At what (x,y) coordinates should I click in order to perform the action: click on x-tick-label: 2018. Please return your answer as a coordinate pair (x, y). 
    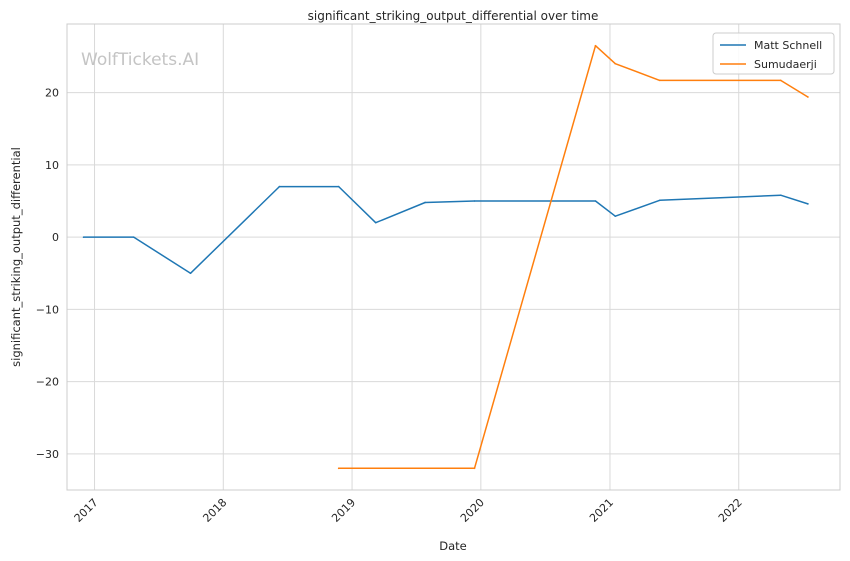
    Looking at the image, I should click on (214, 510).